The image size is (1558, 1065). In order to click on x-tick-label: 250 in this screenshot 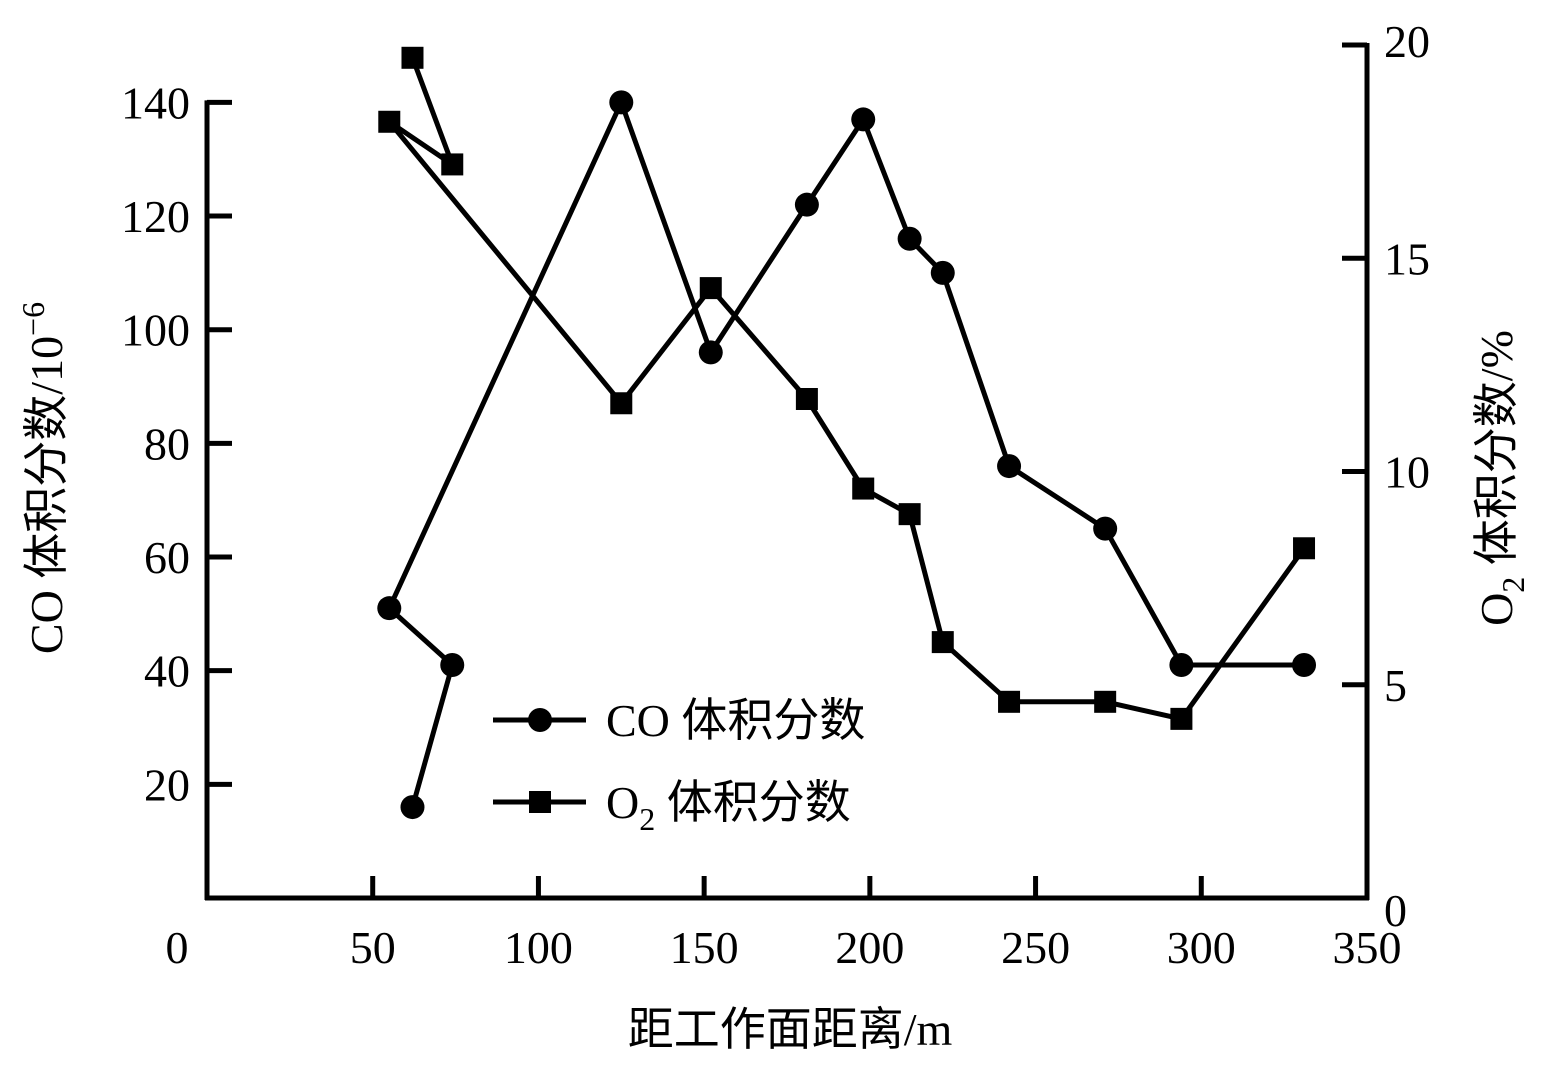, I will do `click(1035, 947)`.